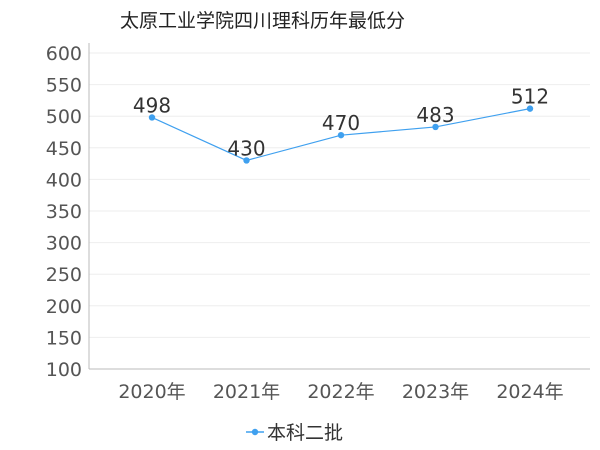 This screenshot has height=450, width=600. What do you see at coordinates (64, 212) in the screenshot?
I see `y-tick-label: 350` at bounding box center [64, 212].